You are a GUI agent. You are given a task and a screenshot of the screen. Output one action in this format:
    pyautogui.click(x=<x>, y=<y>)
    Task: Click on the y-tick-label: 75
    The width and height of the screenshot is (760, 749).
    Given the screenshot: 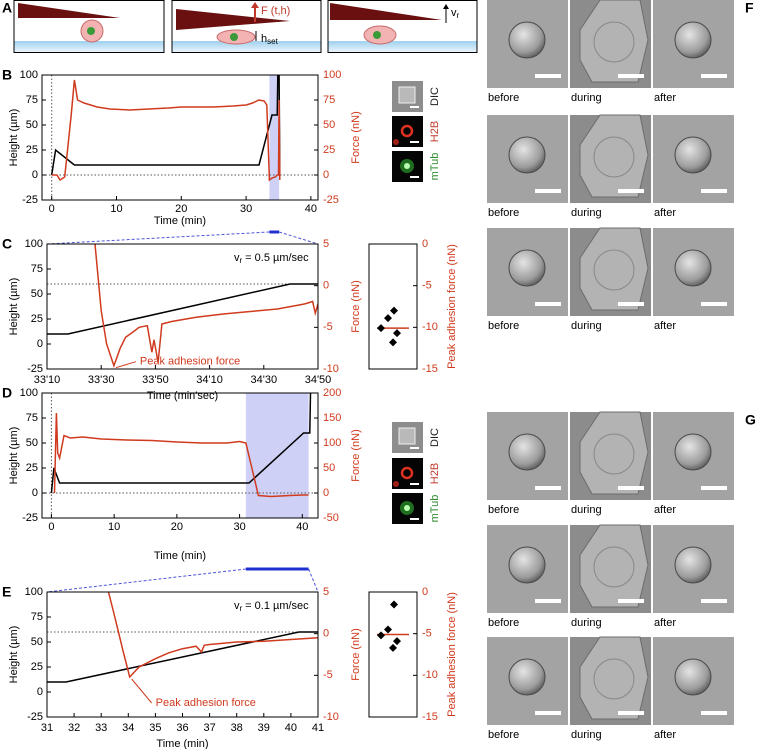 What is the action you would take?
    pyautogui.click(x=32, y=100)
    